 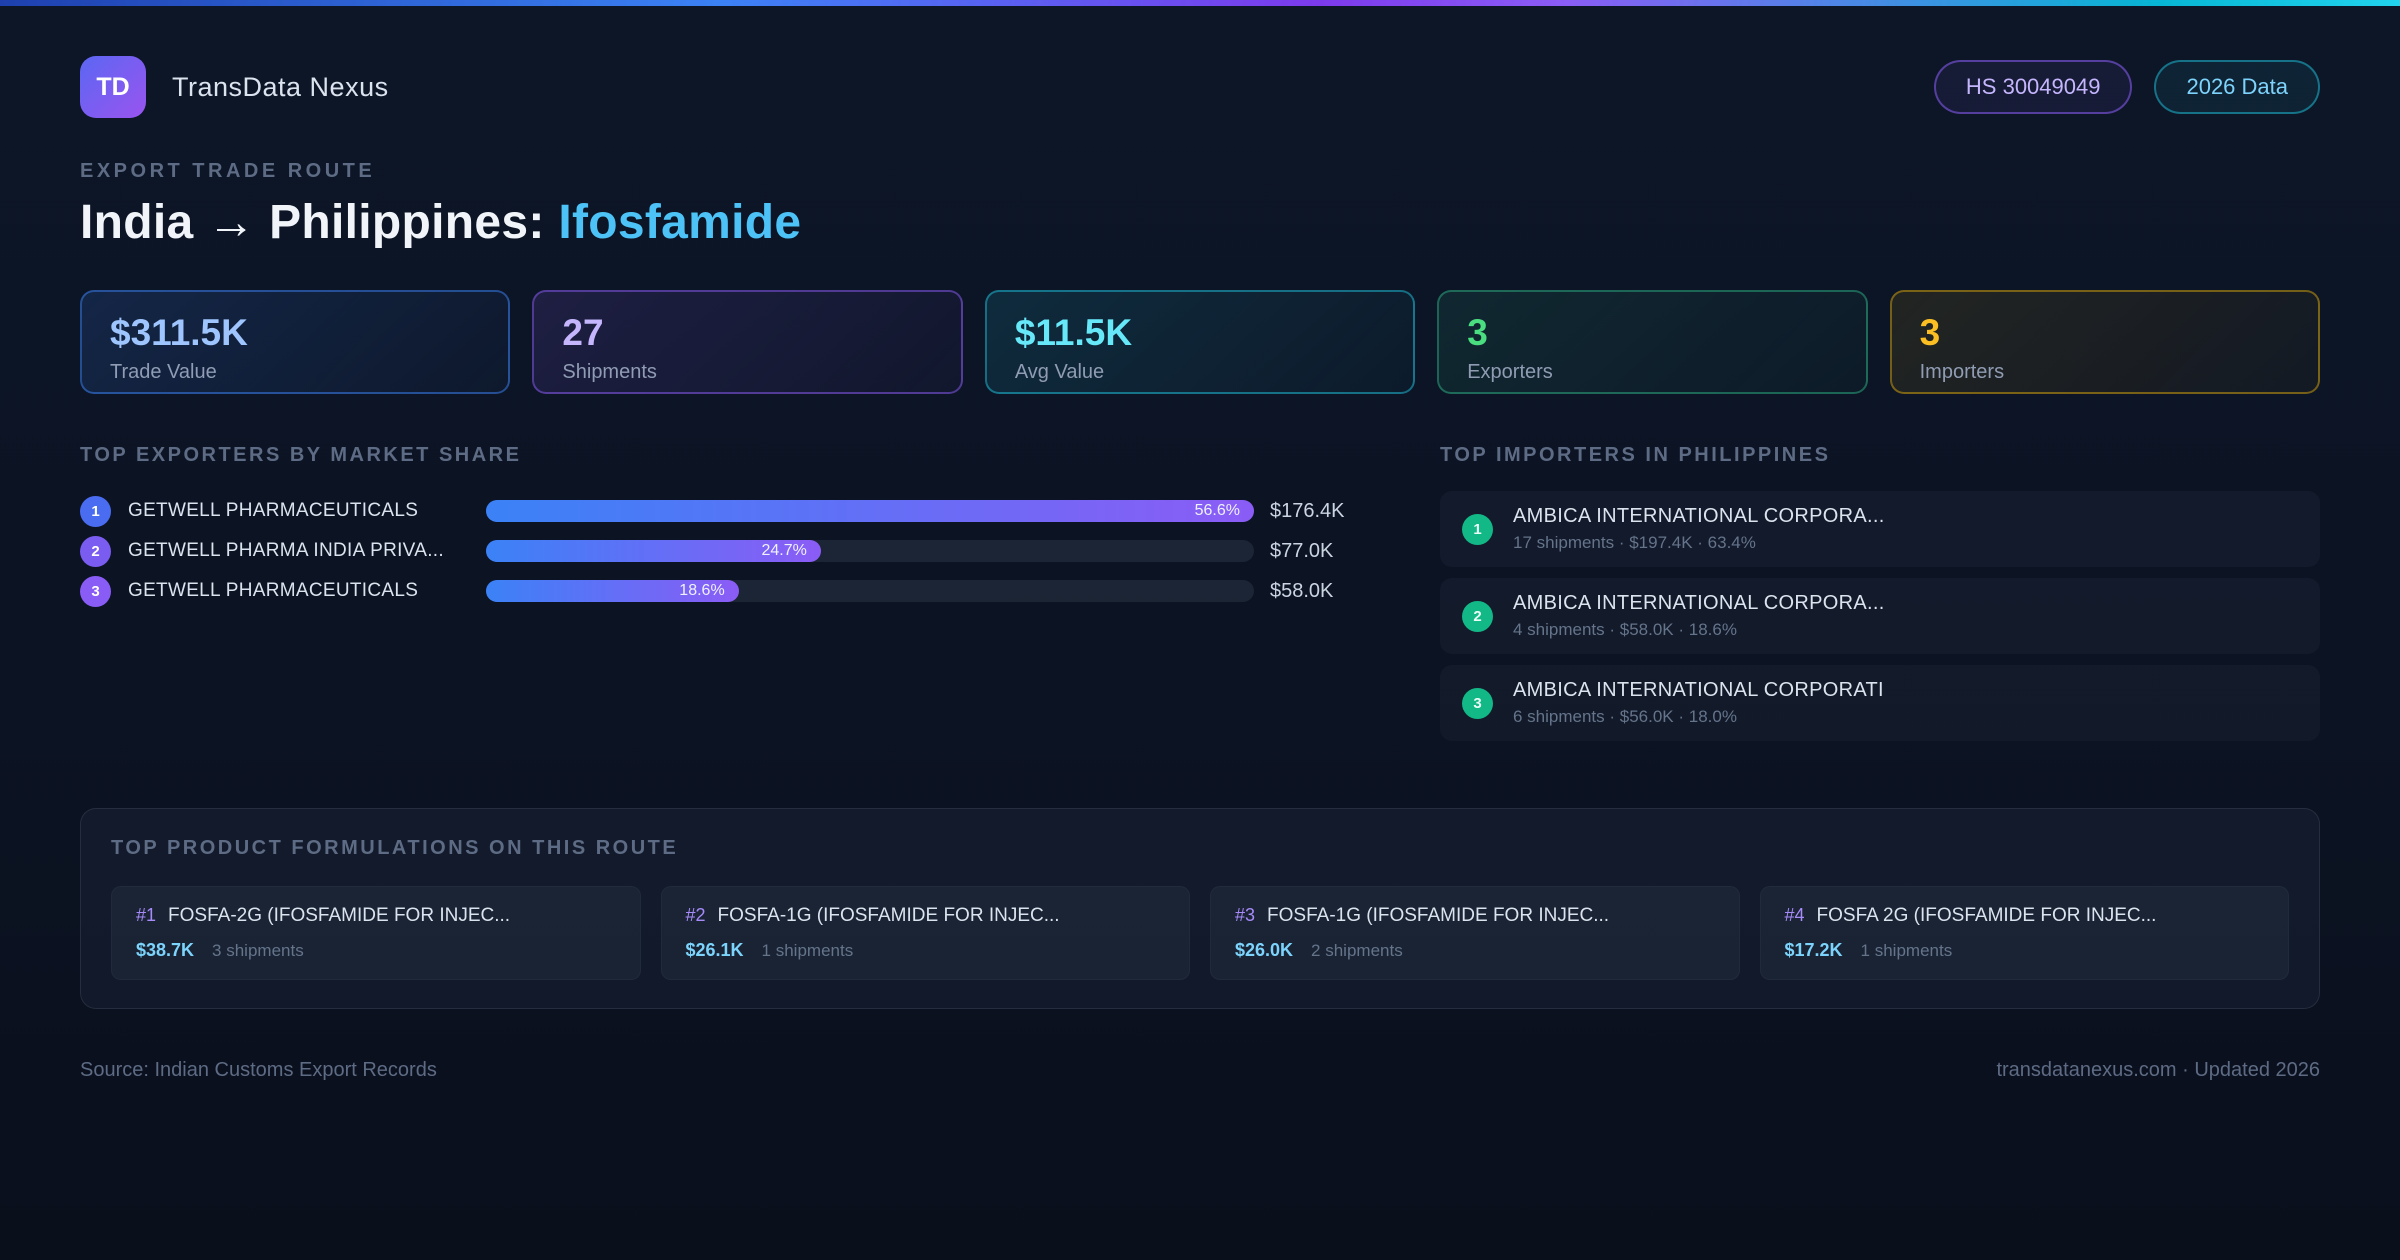 I want to click on formulation-meta: $17.2K 1 shipments, so click(x=2025, y=950).